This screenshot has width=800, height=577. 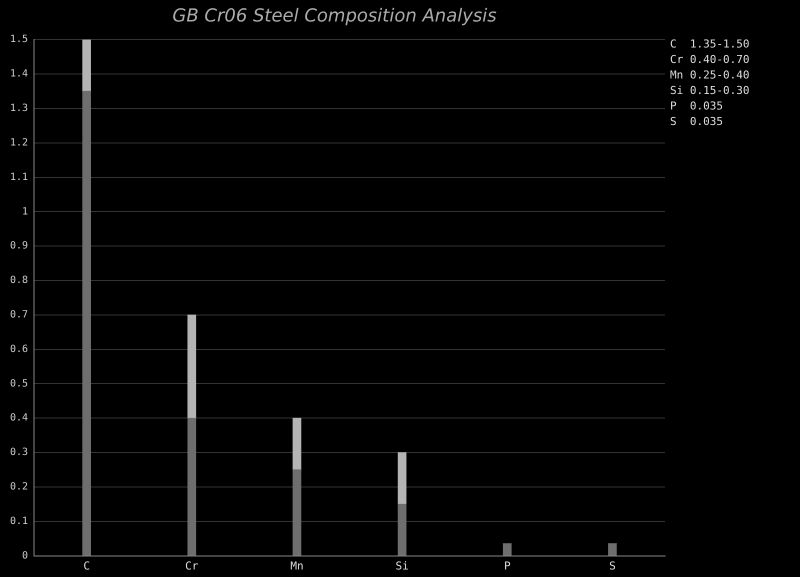 I want to click on y-tick-label: 1.4, so click(x=19, y=74).